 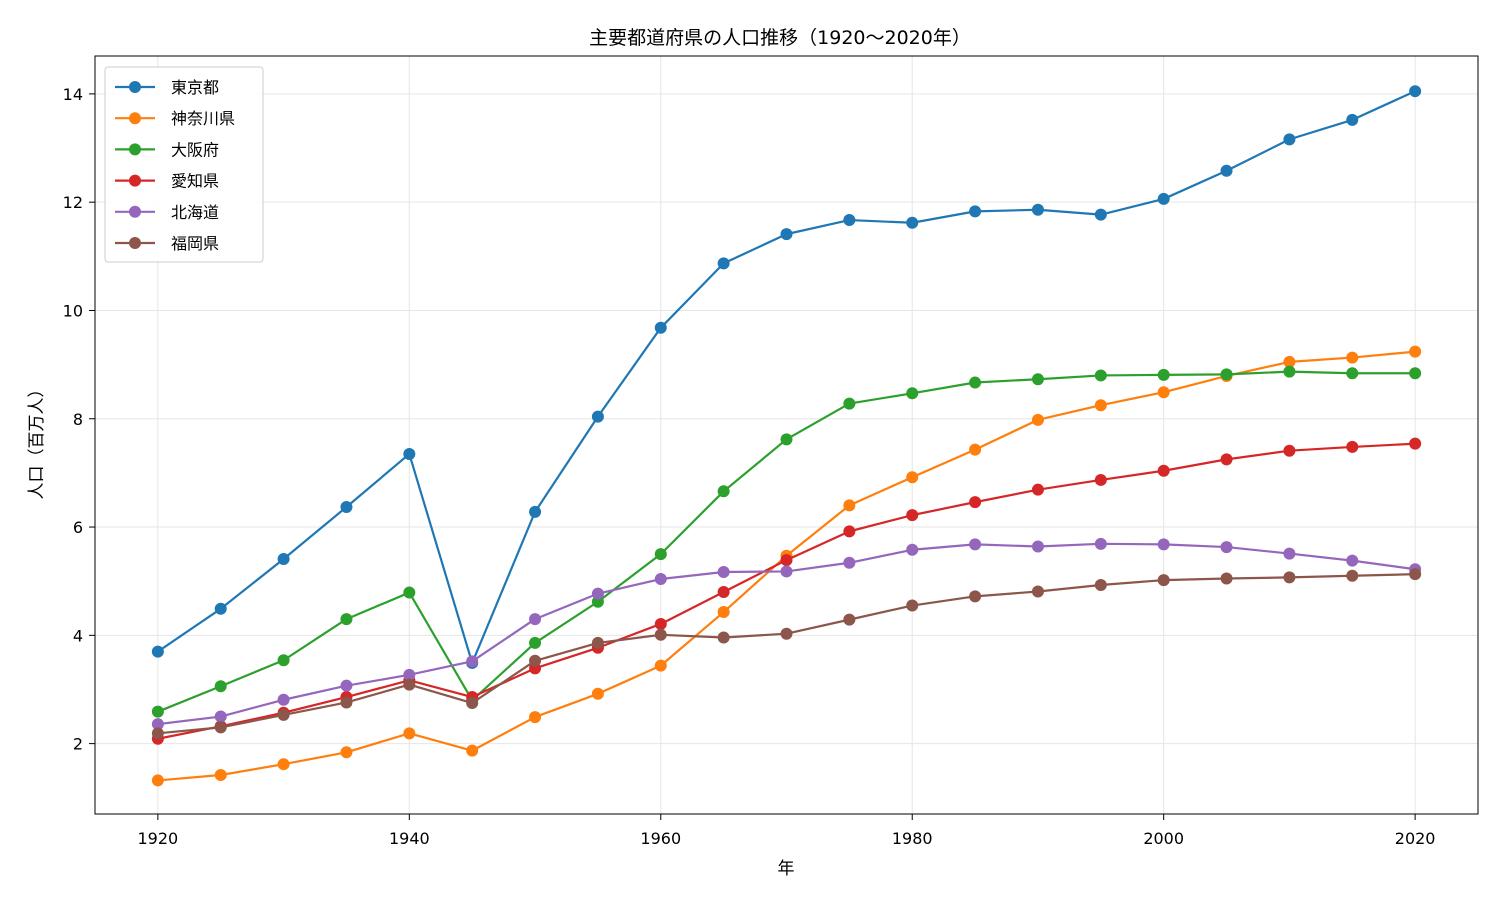 I want to click on legend-label: 福岡県, so click(x=195, y=243).